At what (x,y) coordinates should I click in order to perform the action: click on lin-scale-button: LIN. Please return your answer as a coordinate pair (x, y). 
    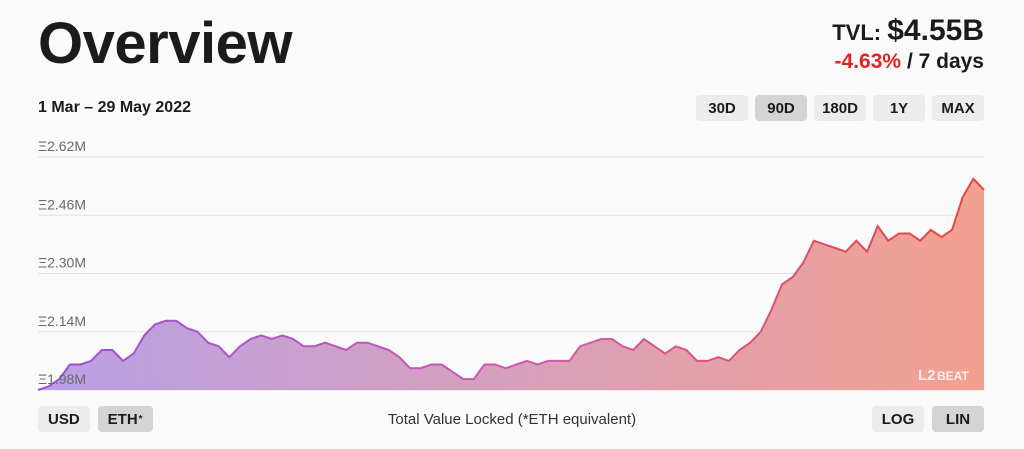
    Looking at the image, I should click on (958, 419).